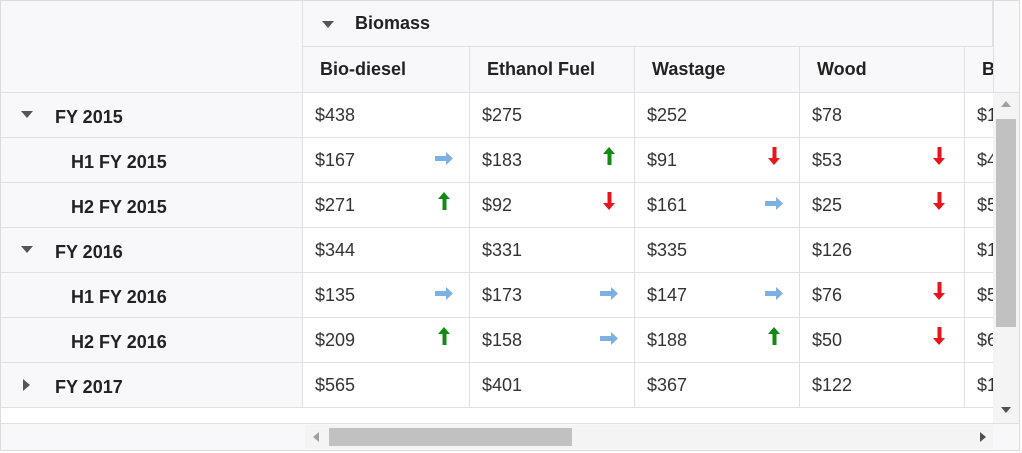 This screenshot has height=453, width=1022. Describe the element at coordinates (552, 385) in the screenshot. I see `value-cell: $401` at that location.